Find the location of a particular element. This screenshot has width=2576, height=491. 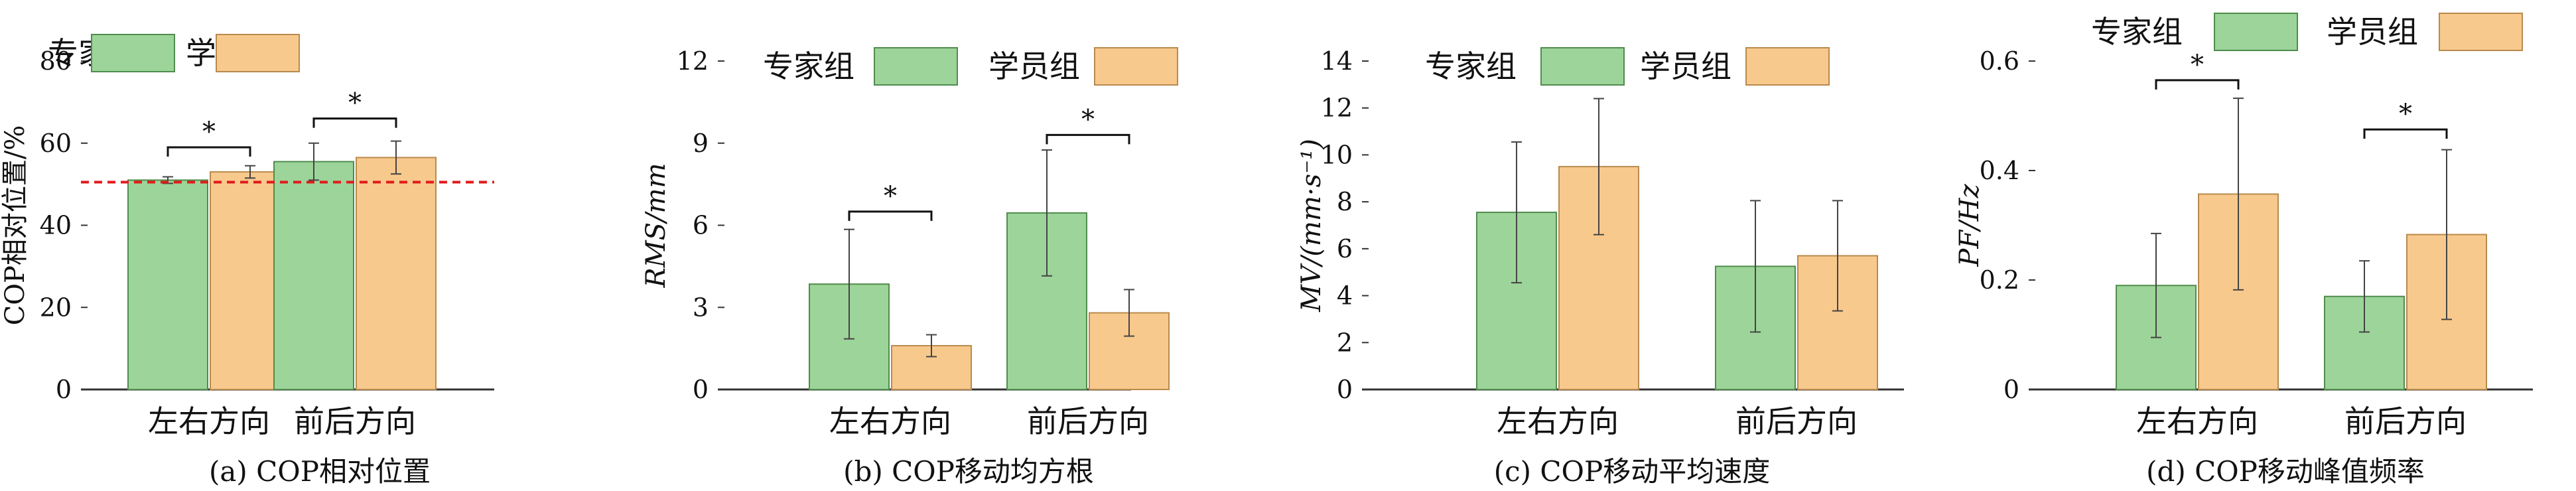

y-tick-label: 20 is located at coordinates (56, 307).